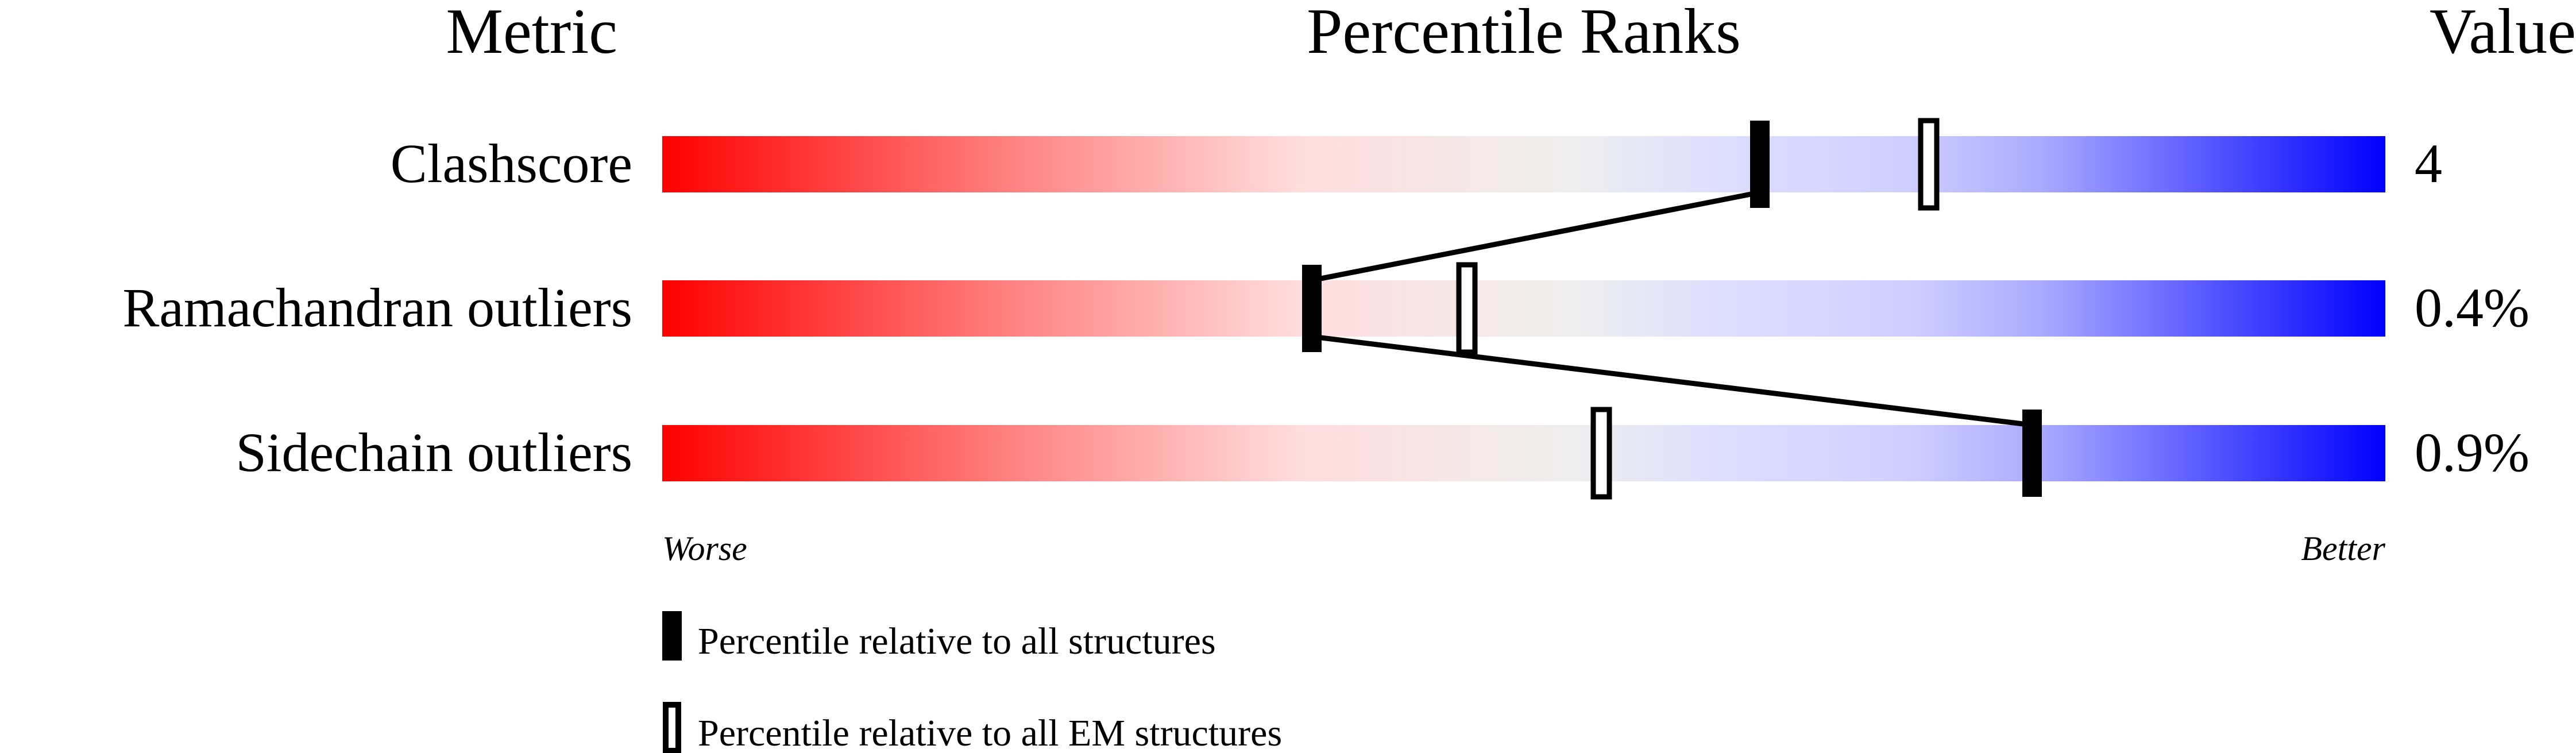 The height and width of the screenshot is (753, 2576). Describe the element at coordinates (672, 728) in the screenshot. I see `legend-hollow-marker` at that location.